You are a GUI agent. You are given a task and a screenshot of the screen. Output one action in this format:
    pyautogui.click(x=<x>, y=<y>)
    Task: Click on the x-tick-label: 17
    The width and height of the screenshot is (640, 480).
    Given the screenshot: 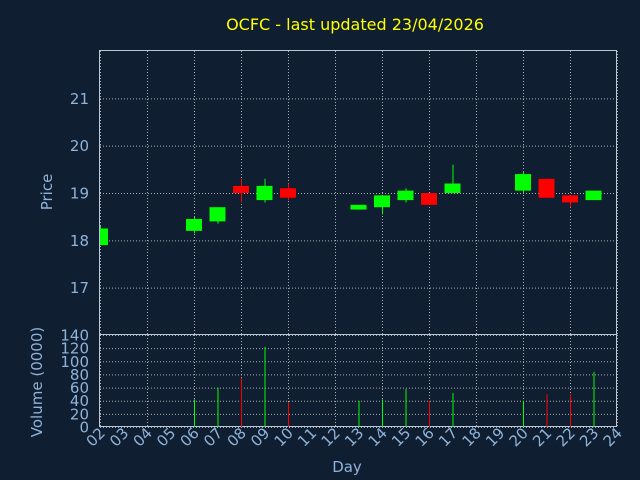 What is the action you would take?
    pyautogui.click(x=448, y=437)
    